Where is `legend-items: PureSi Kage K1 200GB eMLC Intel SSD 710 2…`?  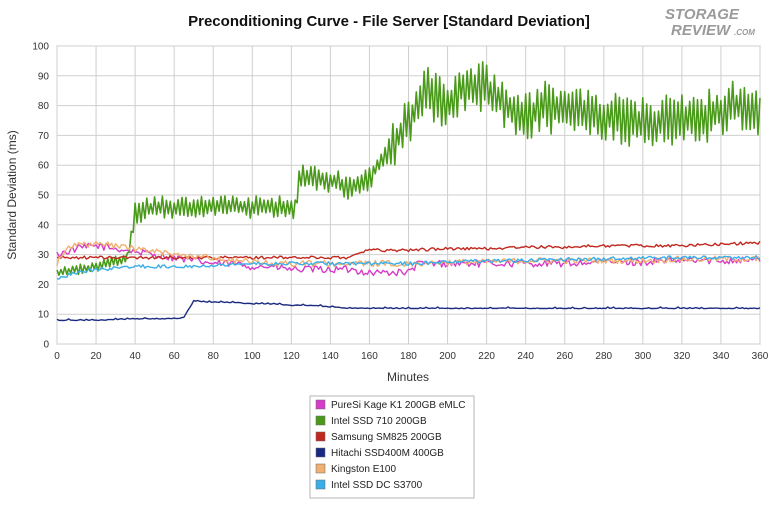
legend-items: PureSi Kage K1 200GB eMLC Intel SSD 710 2… is located at coordinates (390, 445).